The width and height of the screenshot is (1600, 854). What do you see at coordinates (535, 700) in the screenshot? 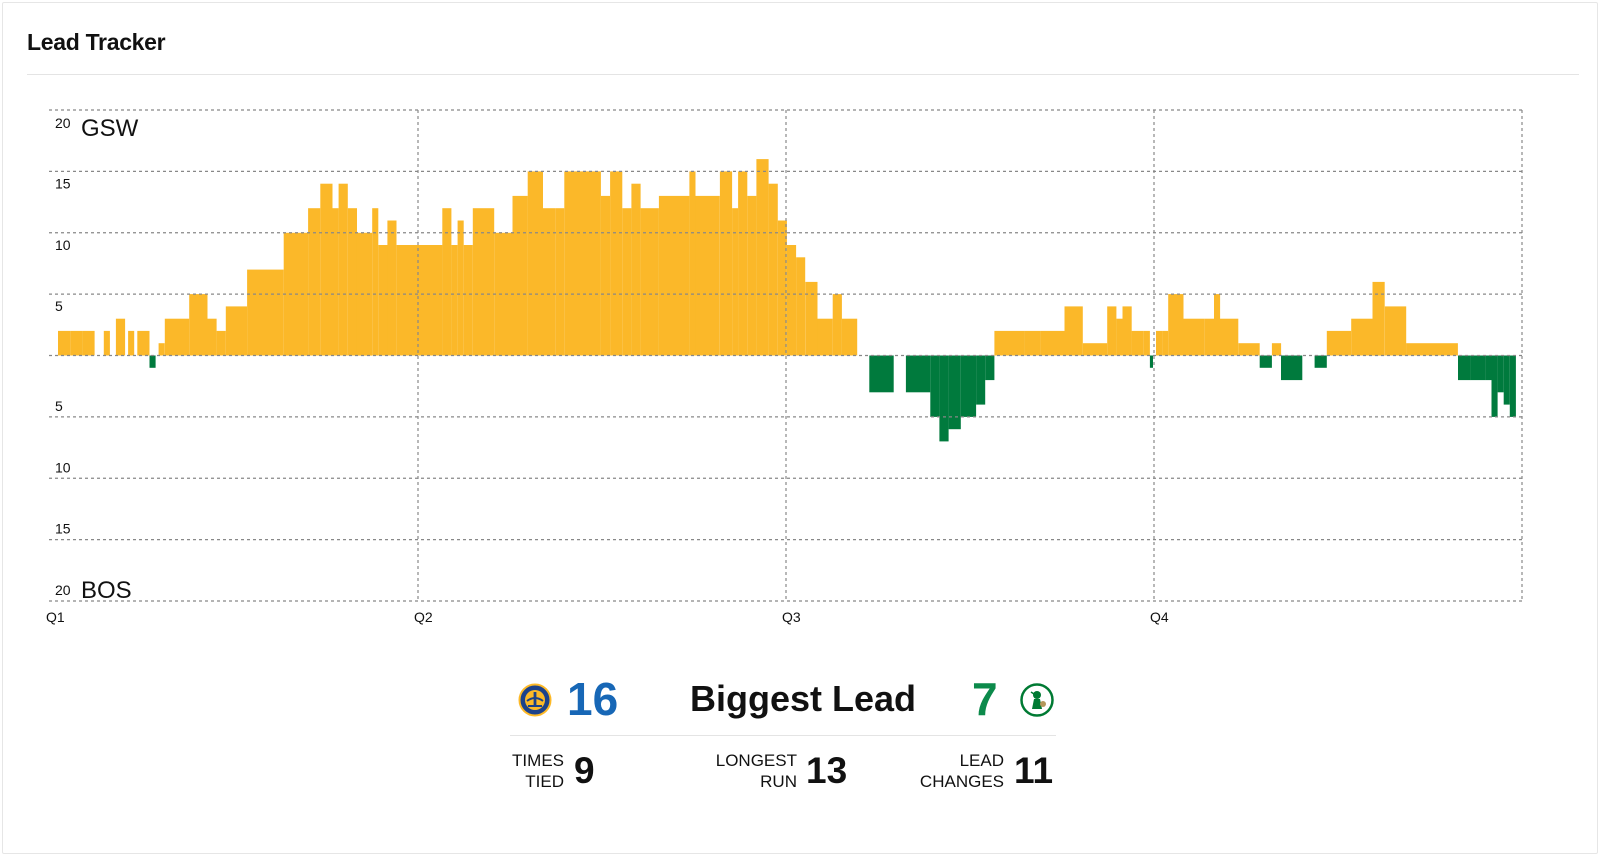
I see `warriors-logo-icon` at bounding box center [535, 700].